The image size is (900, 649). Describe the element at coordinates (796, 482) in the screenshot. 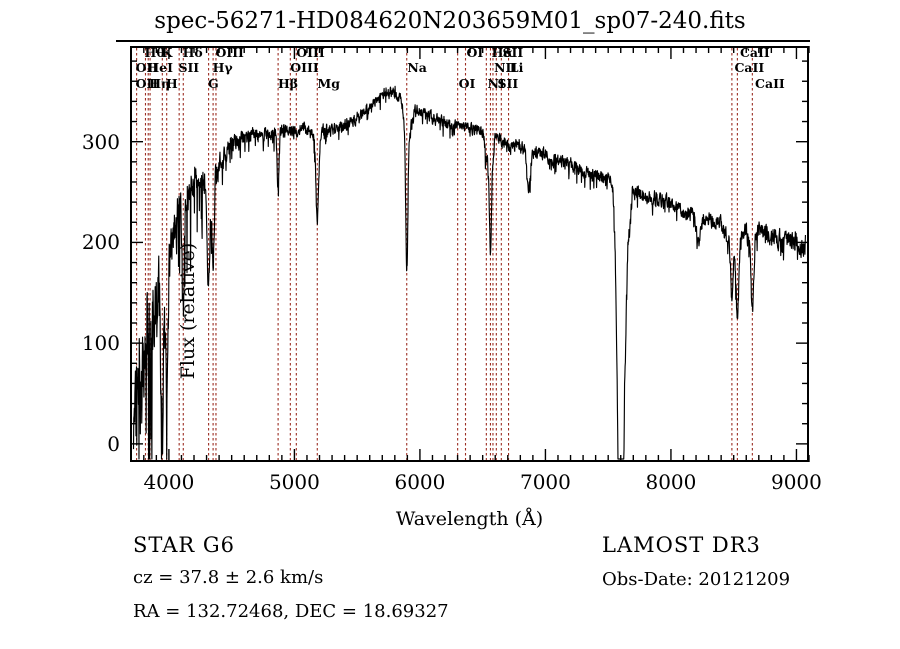

I see `x-tick-label: 9000` at that location.